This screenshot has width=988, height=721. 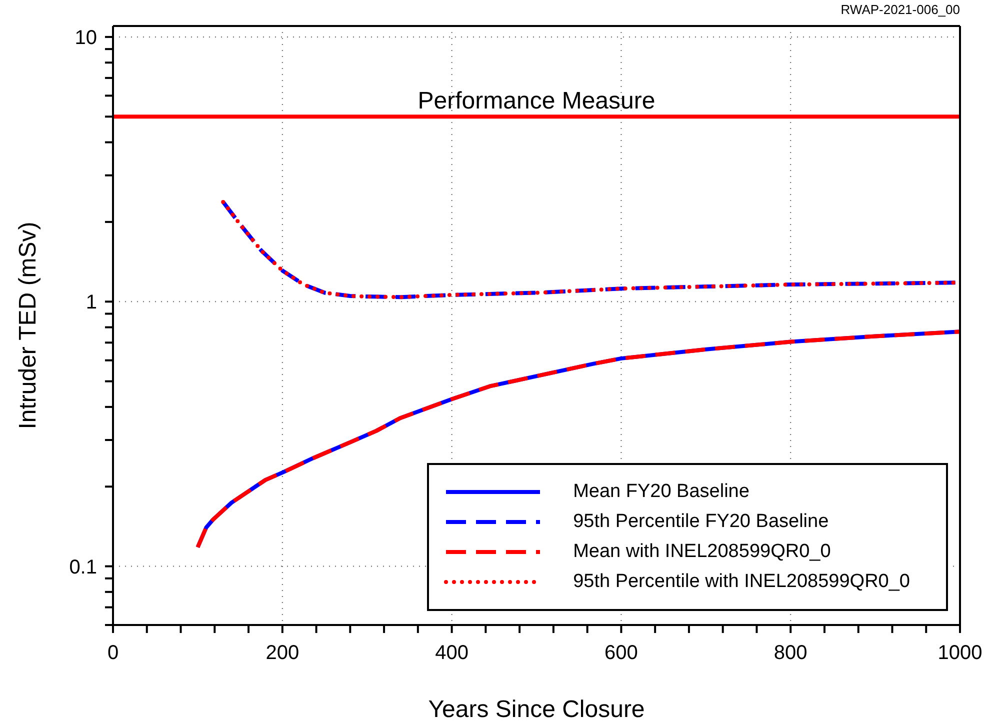 What do you see at coordinates (621, 653) in the screenshot?
I see `x-tick-label: 600` at bounding box center [621, 653].